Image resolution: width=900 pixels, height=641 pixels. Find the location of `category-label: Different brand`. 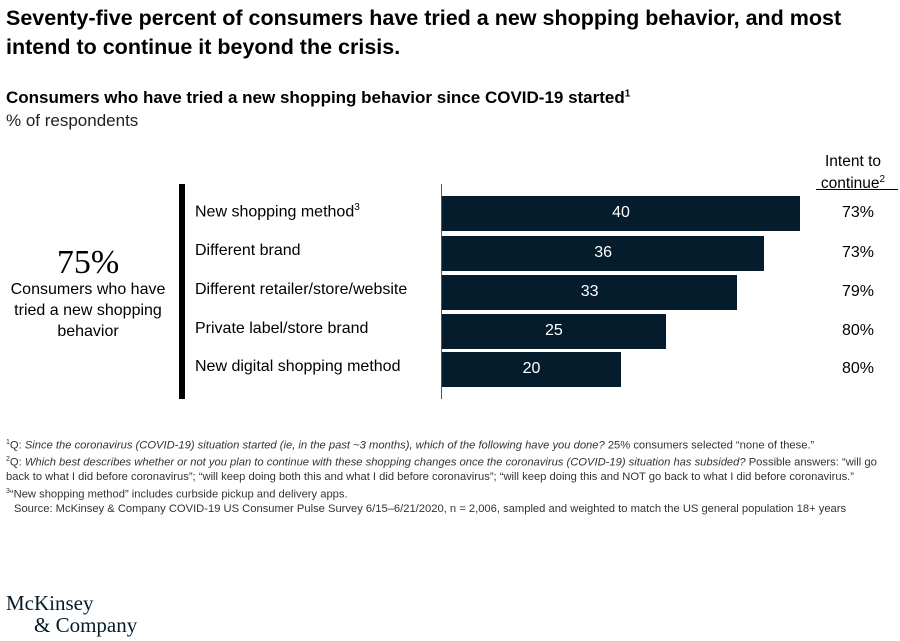

category-label: Different brand is located at coordinates (248, 251).